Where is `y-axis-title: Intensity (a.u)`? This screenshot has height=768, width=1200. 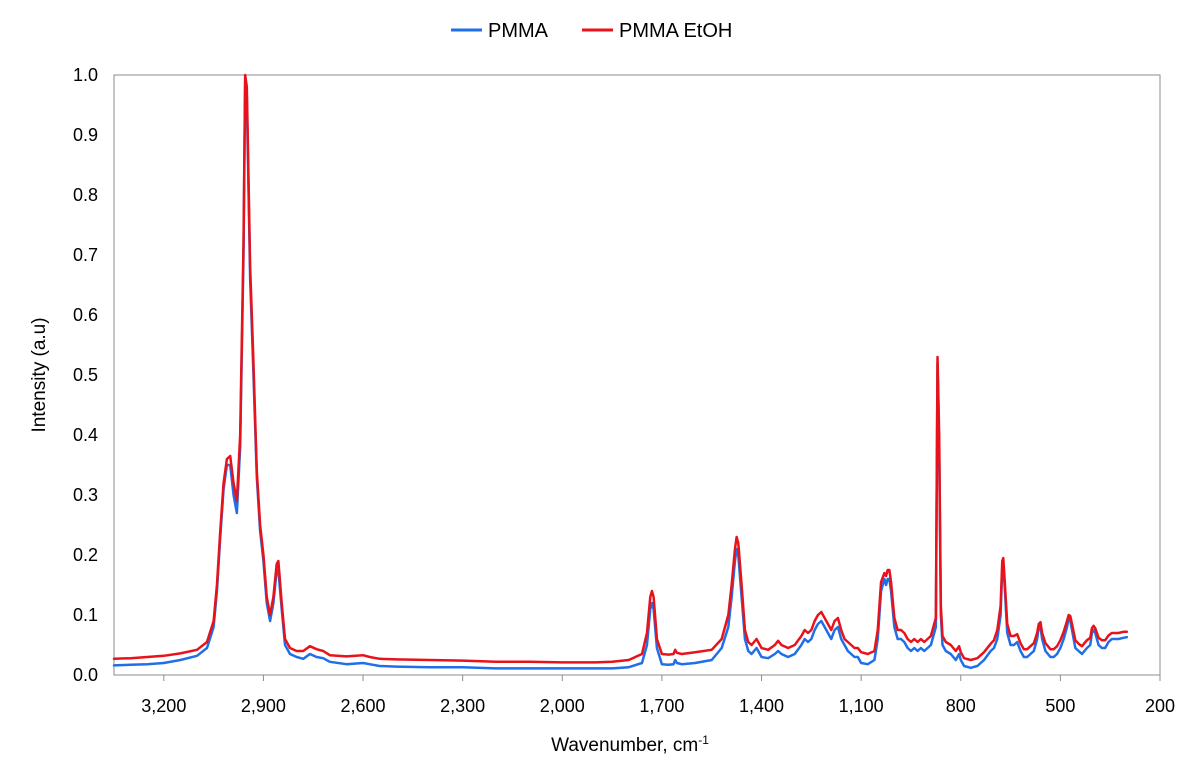 y-axis-title: Intensity (a.u) is located at coordinates (39, 374).